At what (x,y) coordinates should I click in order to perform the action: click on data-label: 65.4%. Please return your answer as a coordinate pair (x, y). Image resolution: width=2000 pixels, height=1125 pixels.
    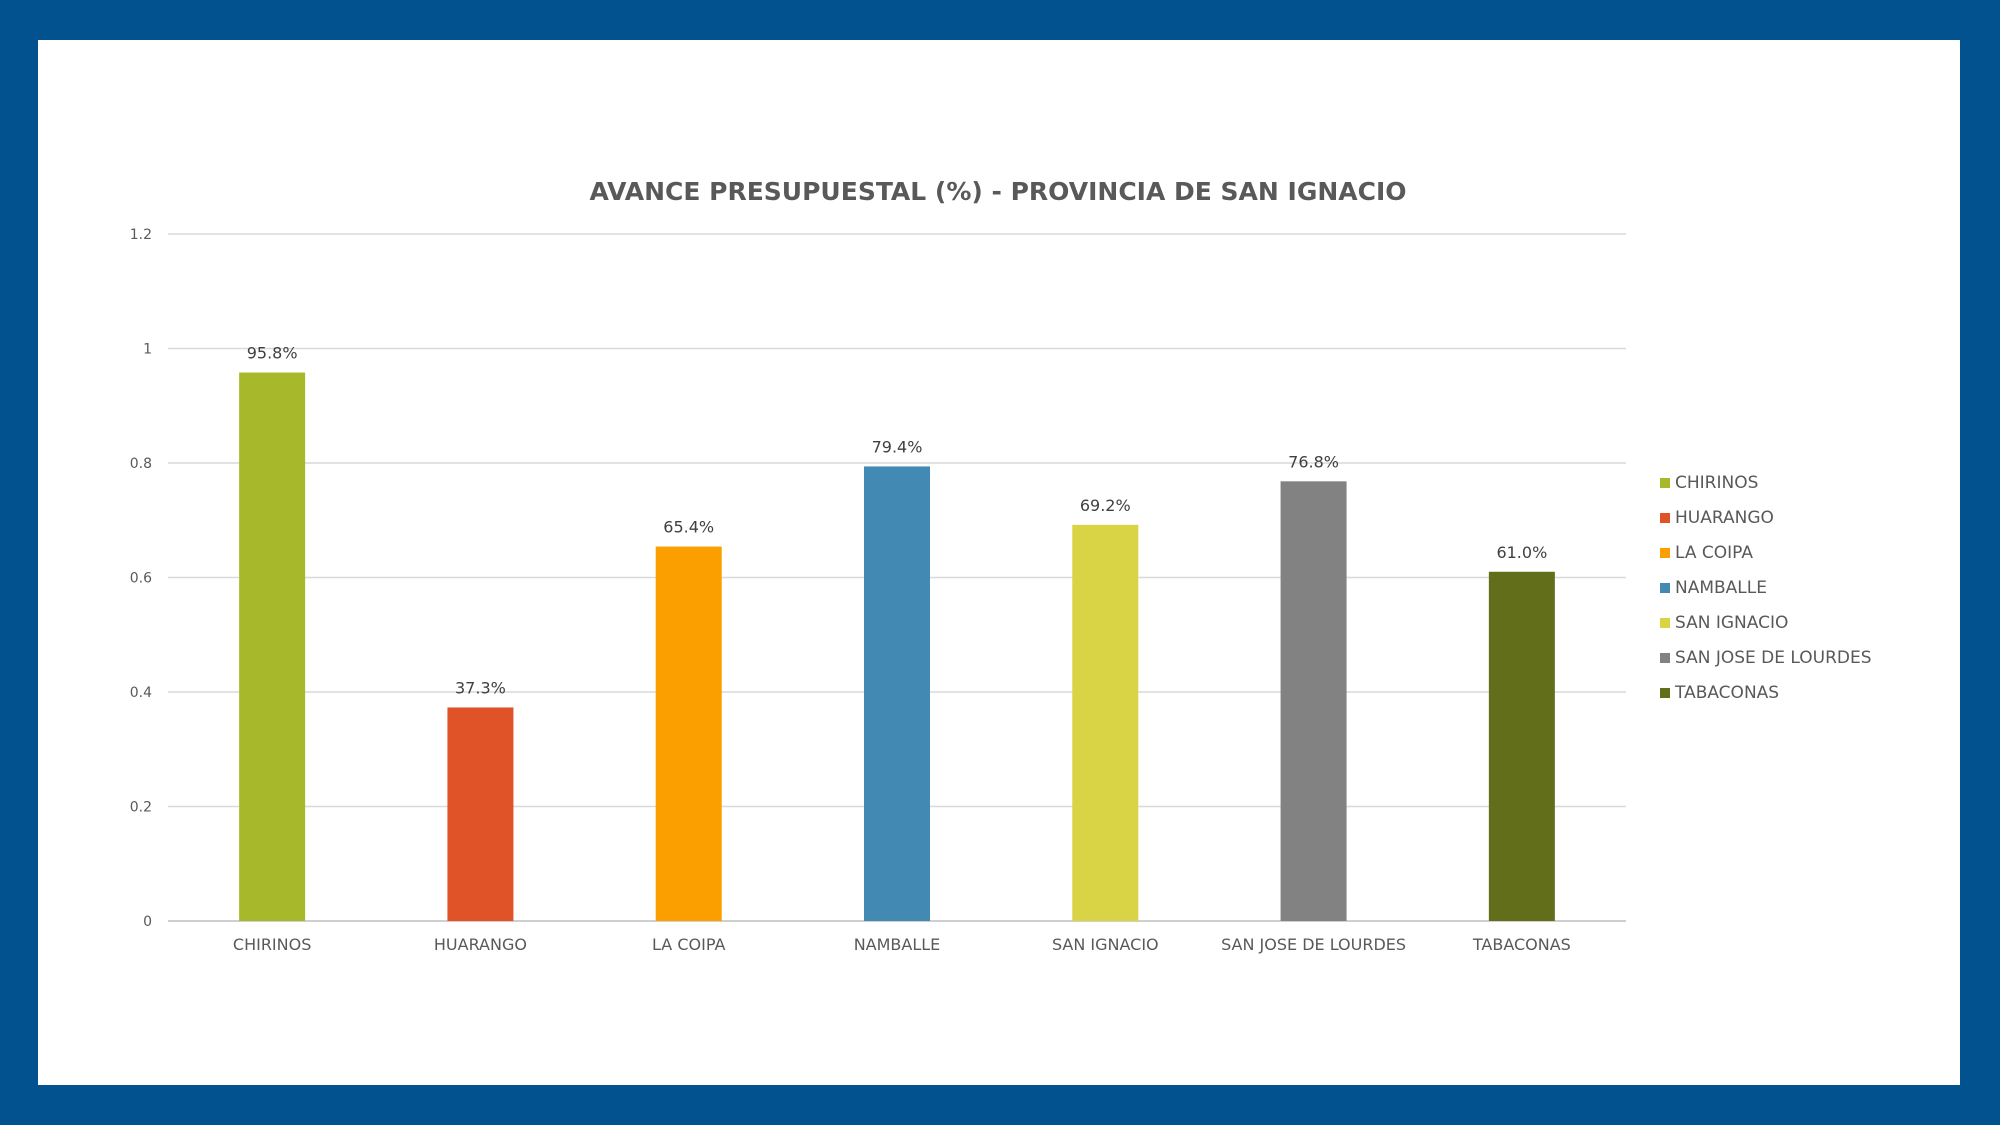
    Looking at the image, I should click on (688, 527).